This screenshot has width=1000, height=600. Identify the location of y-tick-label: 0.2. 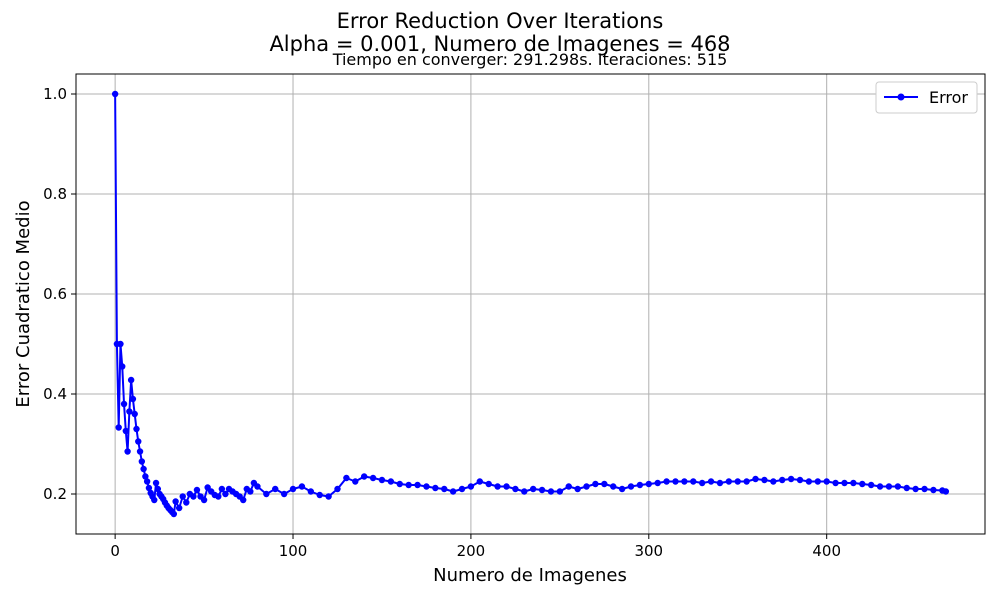
(55, 494).